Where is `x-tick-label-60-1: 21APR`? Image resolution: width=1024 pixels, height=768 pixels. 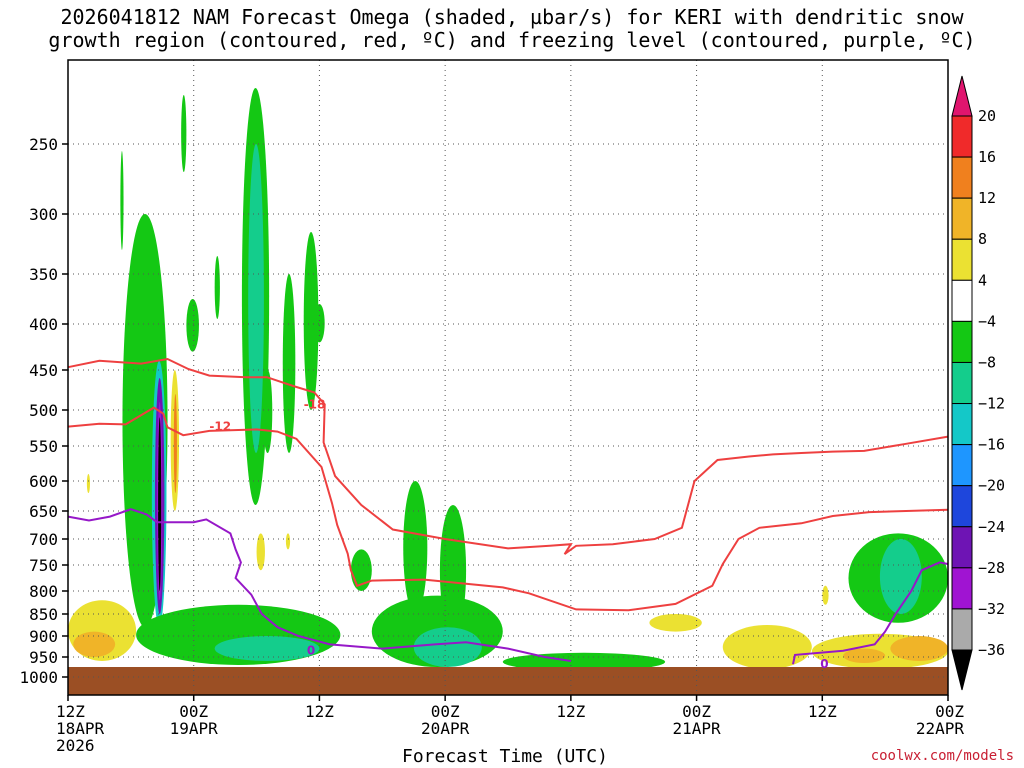
x-tick-label-60-1: 21APR is located at coordinates (696, 728).